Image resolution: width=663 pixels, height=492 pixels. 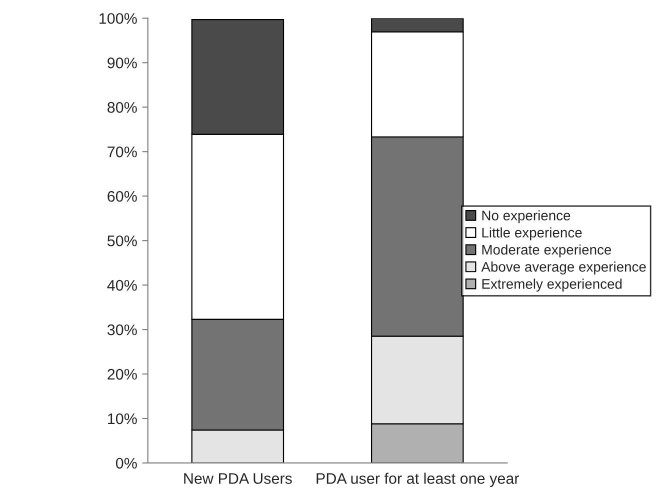 What do you see at coordinates (418, 479) in the screenshot?
I see `x-tick-label: PDA user for at least one year` at bounding box center [418, 479].